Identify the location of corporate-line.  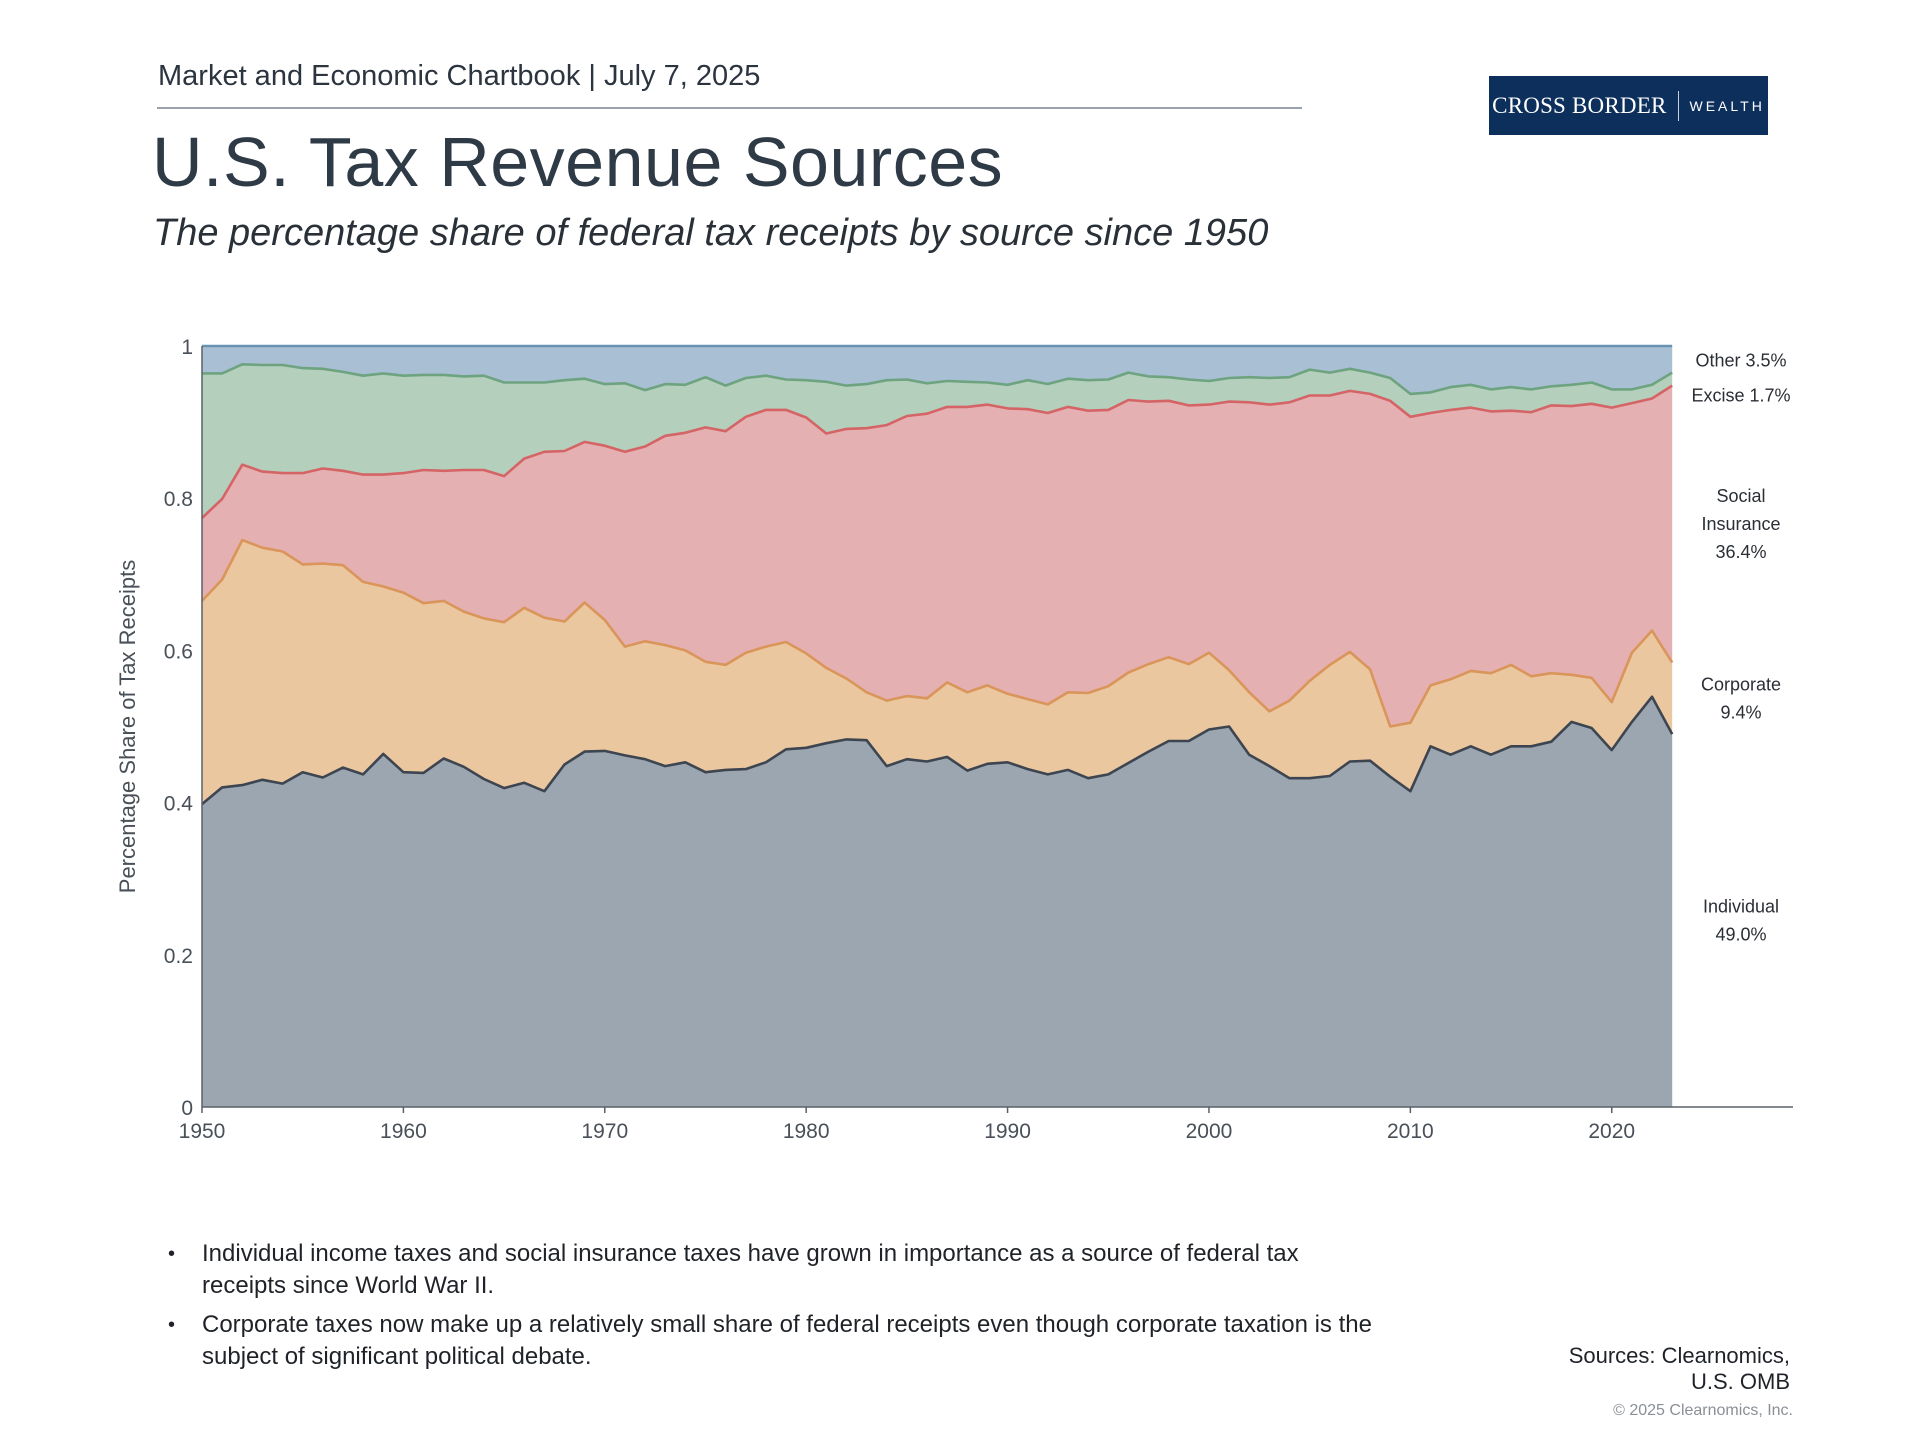
(937, 633).